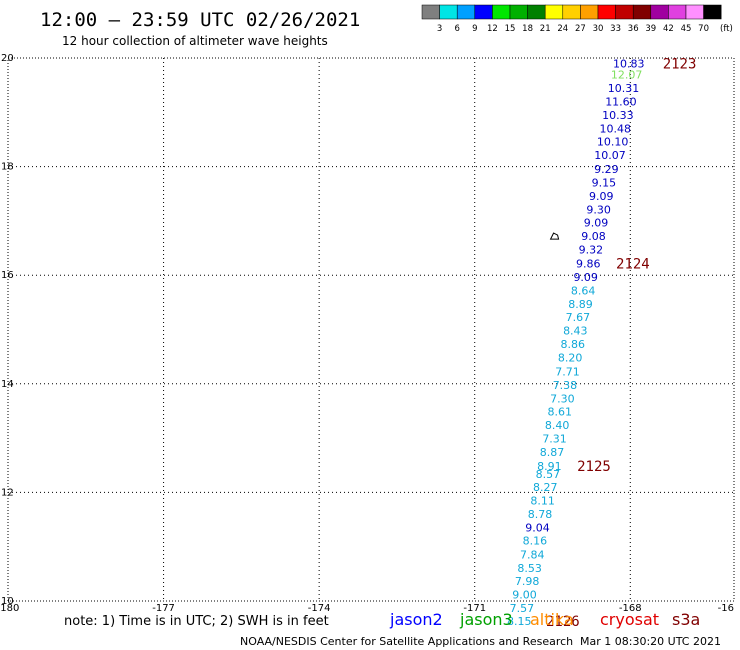 This screenshot has height=650, width=740. Describe the element at coordinates (563, 622) in the screenshot. I see `pass-number-label: 2126` at that location.